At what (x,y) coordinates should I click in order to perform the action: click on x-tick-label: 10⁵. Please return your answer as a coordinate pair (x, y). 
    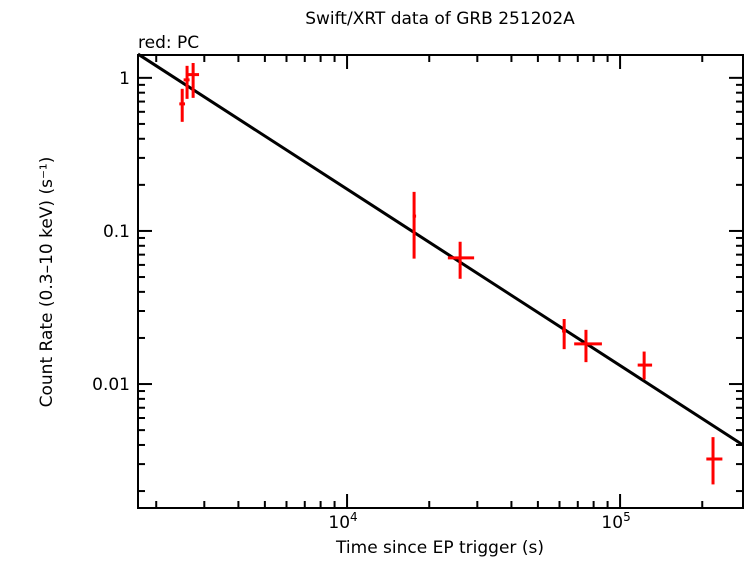
    Looking at the image, I should click on (615, 521).